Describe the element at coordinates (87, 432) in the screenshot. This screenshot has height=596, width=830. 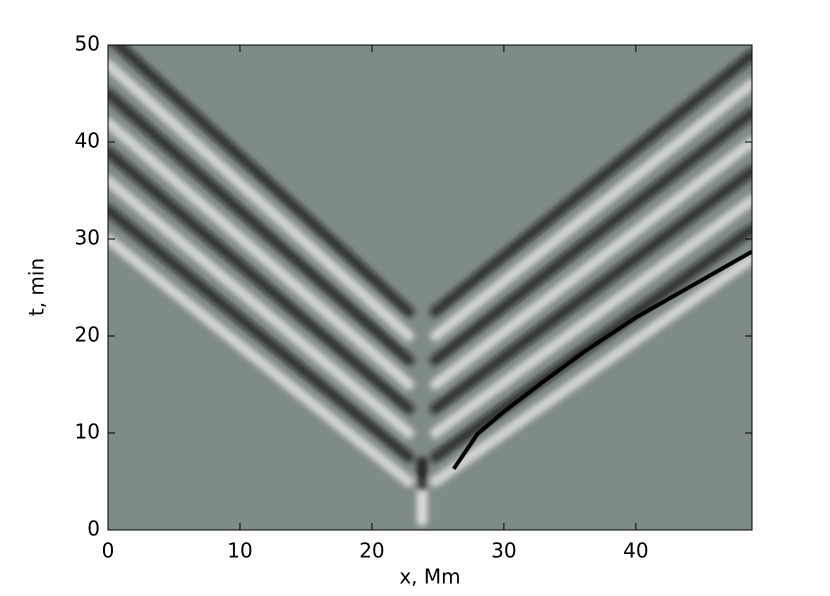
I see `y-tick-label: 10` at that location.